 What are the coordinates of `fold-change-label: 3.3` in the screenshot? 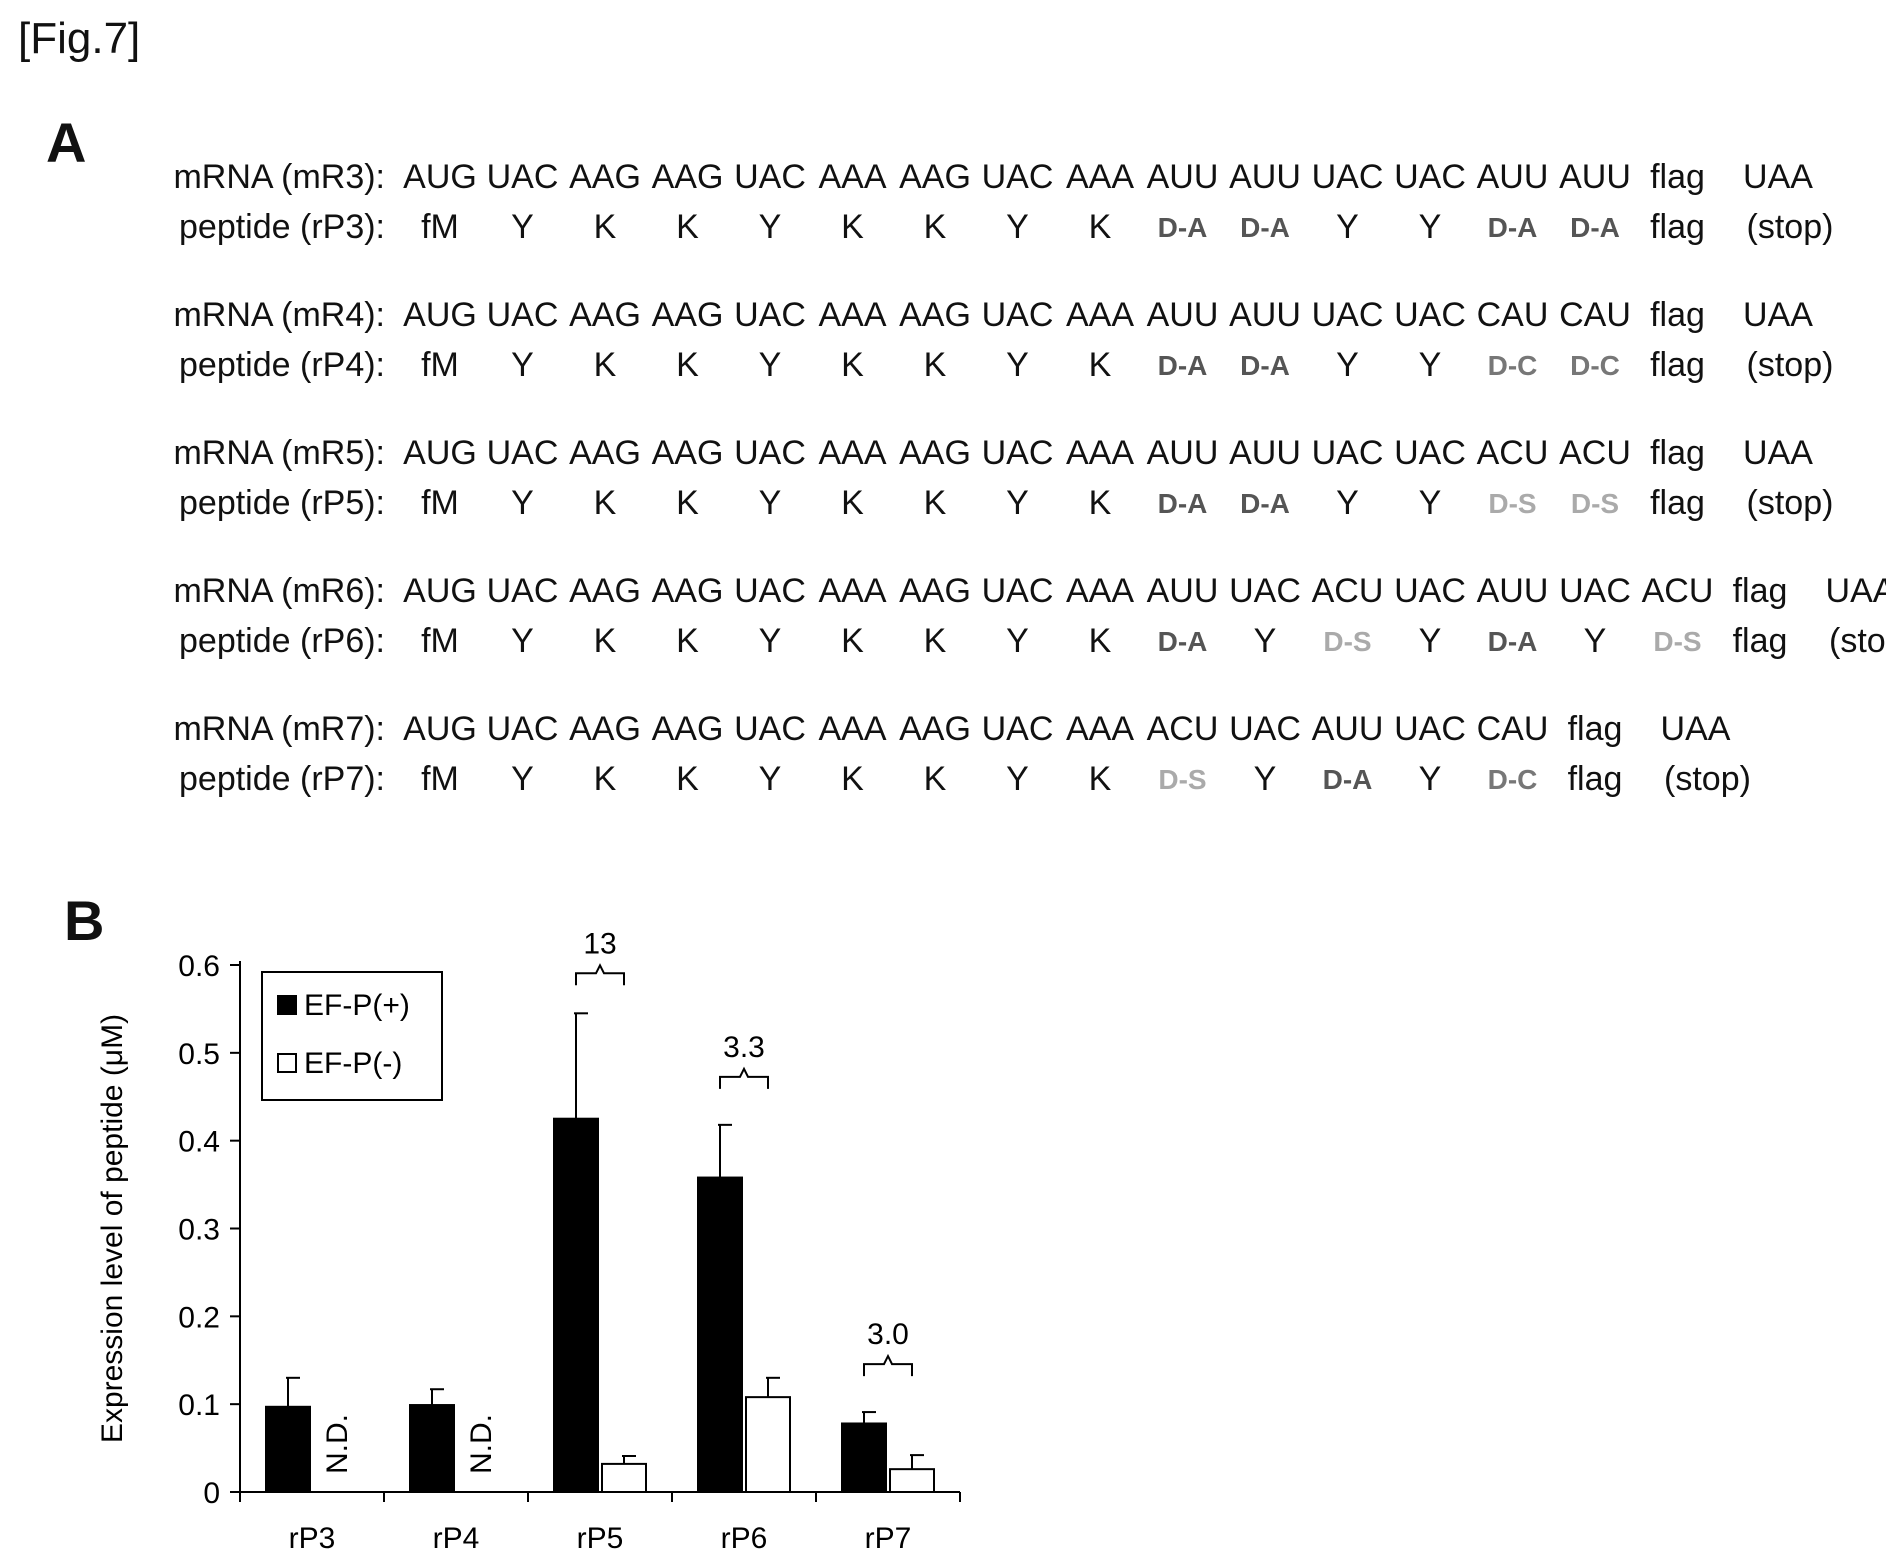 It's located at (744, 1047).